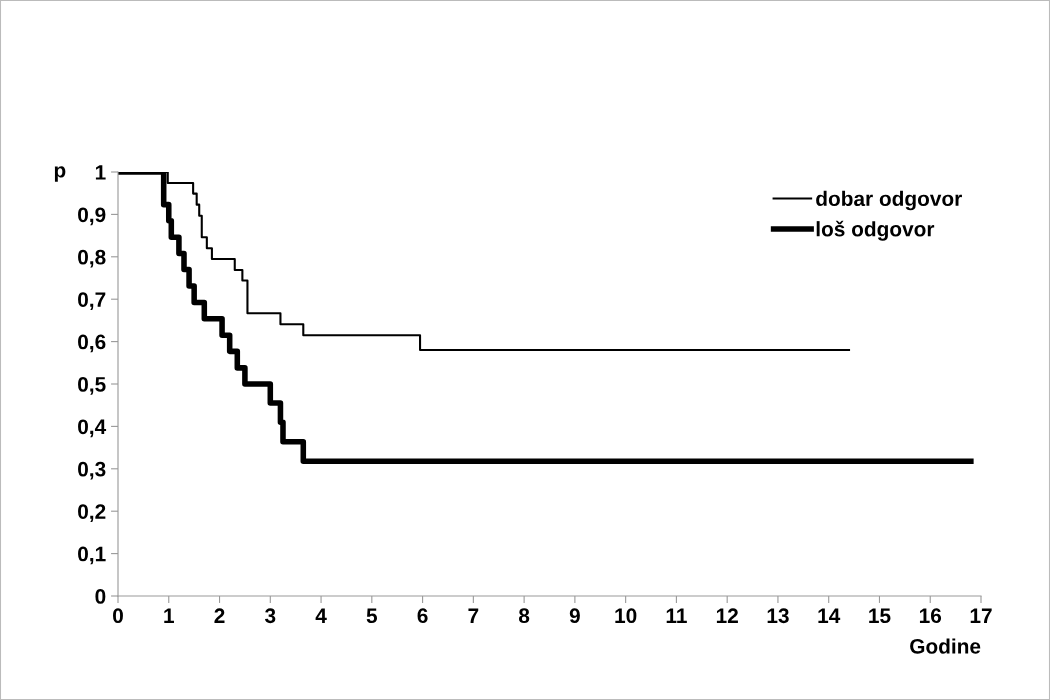 The image size is (1050, 700). What do you see at coordinates (626, 616) in the screenshot?
I see `x-tick-label: 10` at bounding box center [626, 616].